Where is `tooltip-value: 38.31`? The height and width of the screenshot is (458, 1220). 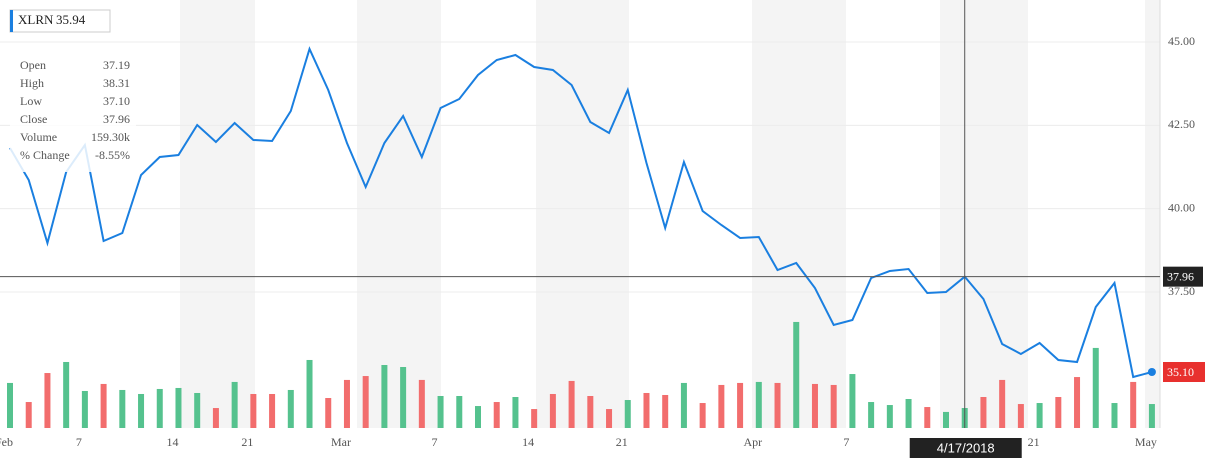
tooltip-value: 38.31 is located at coordinates (116, 83).